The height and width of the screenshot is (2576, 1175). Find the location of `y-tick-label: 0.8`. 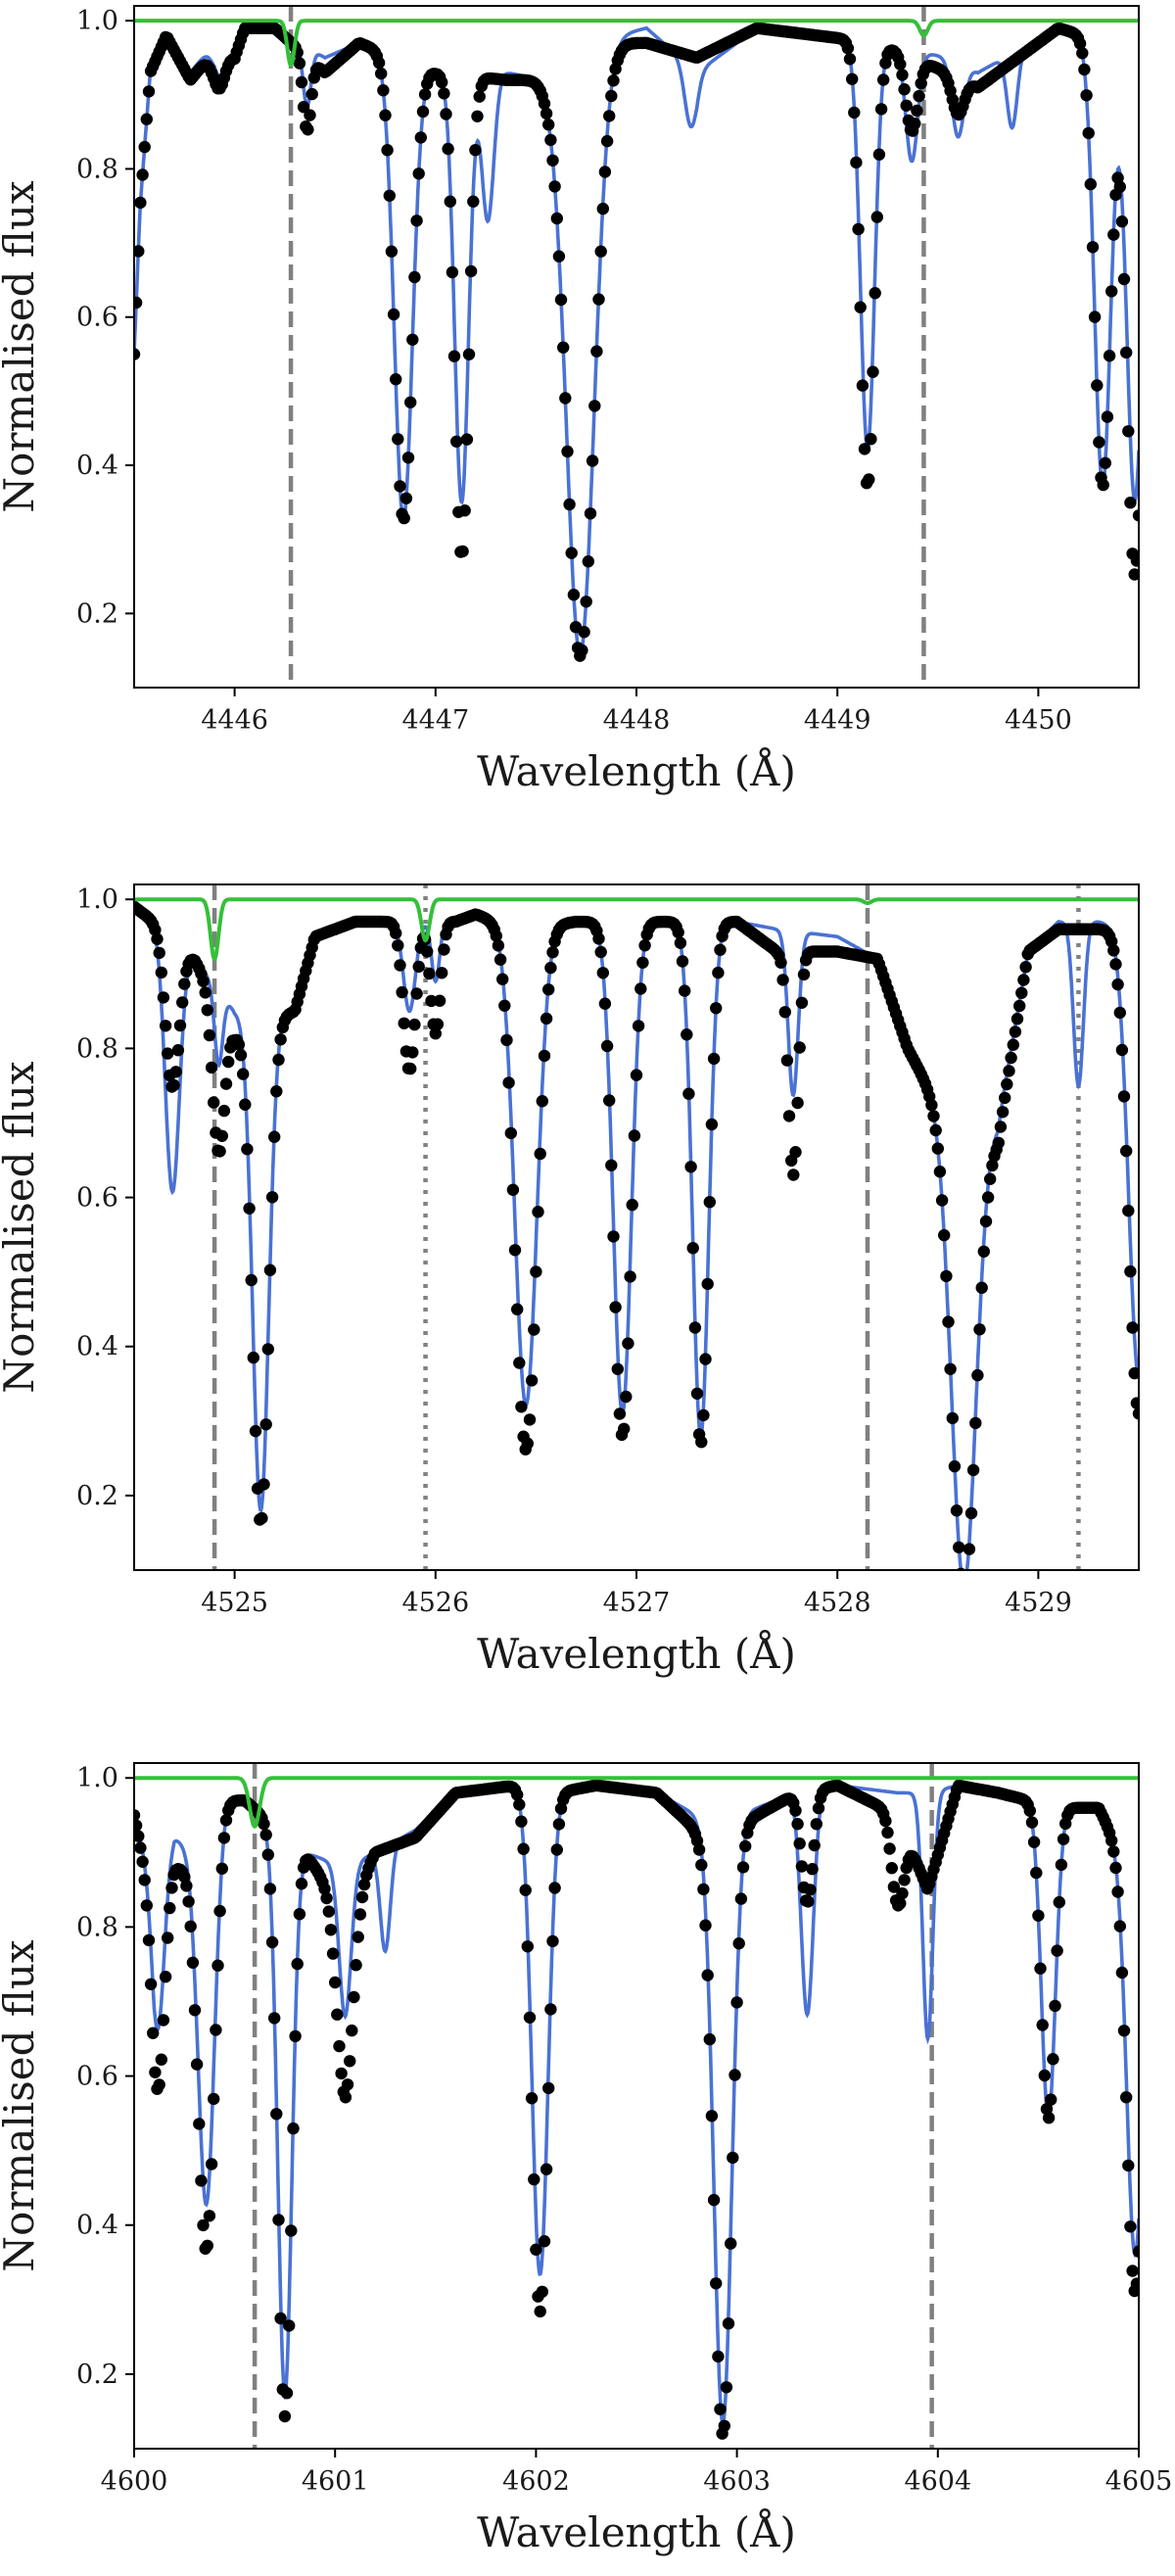

y-tick-label: 0.8 is located at coordinates (97, 169).